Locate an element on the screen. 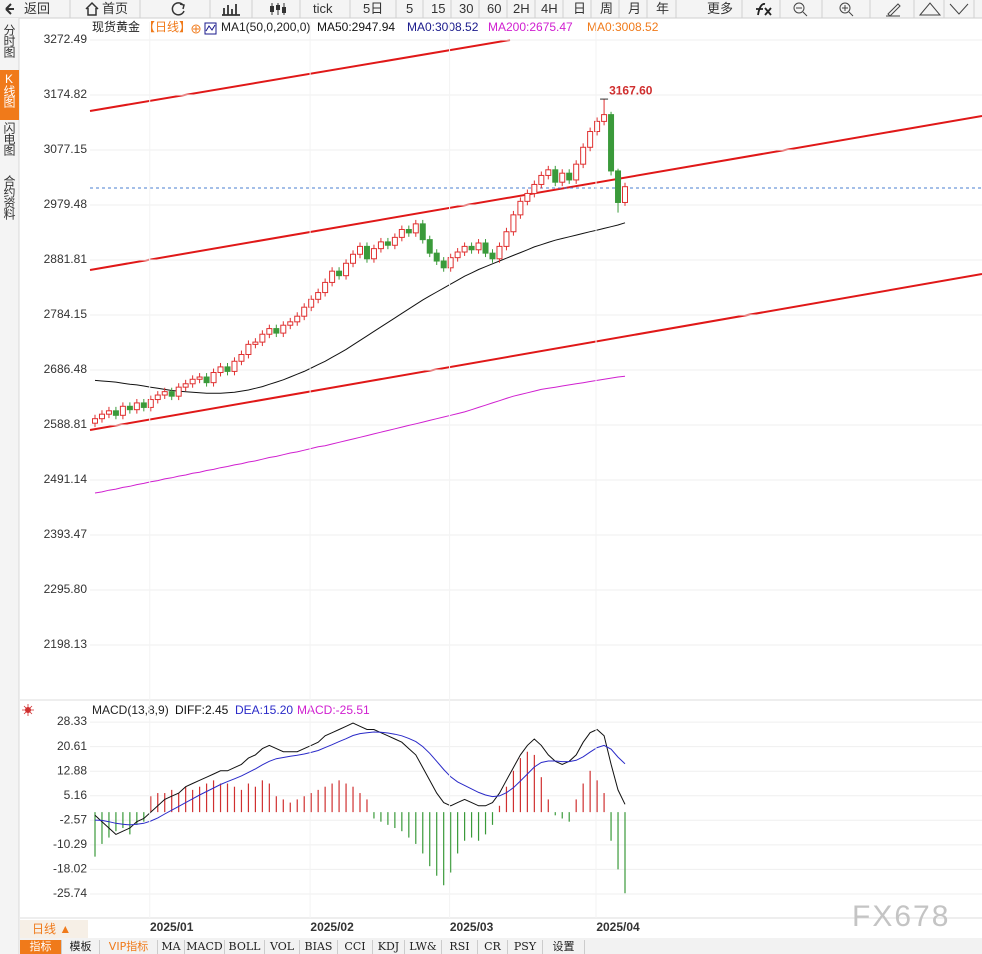 The width and height of the screenshot is (982, 954). sidebar-tab: 闪电图 is located at coordinates (9, 138).